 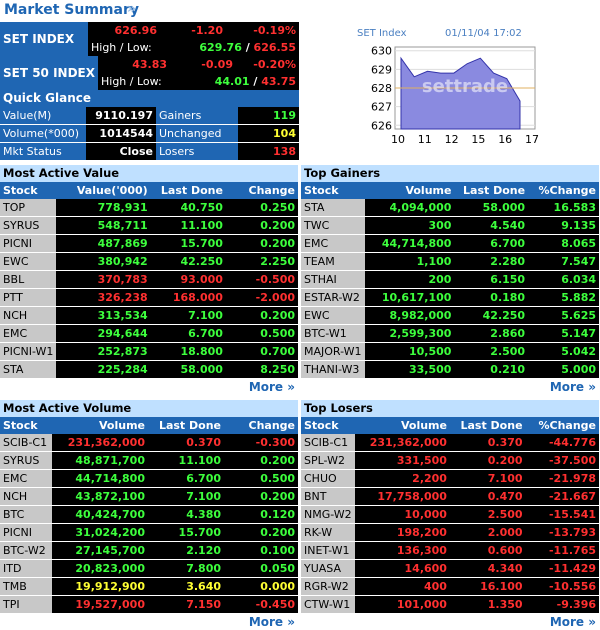 What do you see at coordinates (450, 550) in the screenshot?
I see `table-row: INET-W1 136,300 0.600 -11.765` at bounding box center [450, 550].